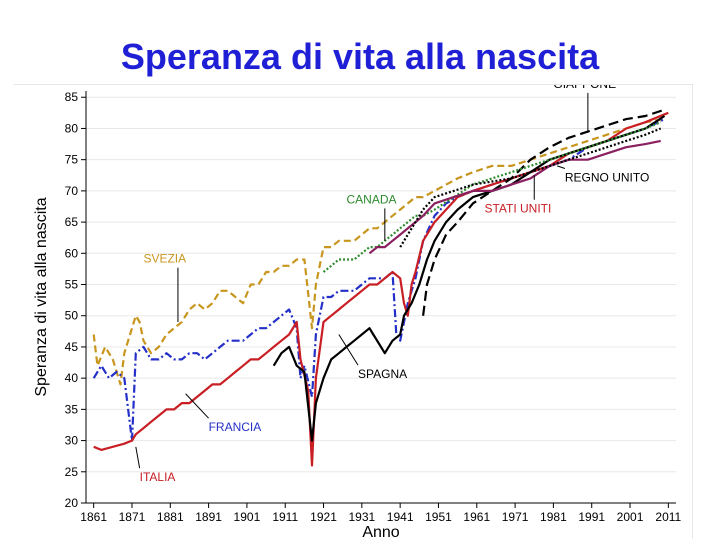  What do you see at coordinates (553, 517) in the screenshot?
I see `x-tick-label: 1981` at bounding box center [553, 517].